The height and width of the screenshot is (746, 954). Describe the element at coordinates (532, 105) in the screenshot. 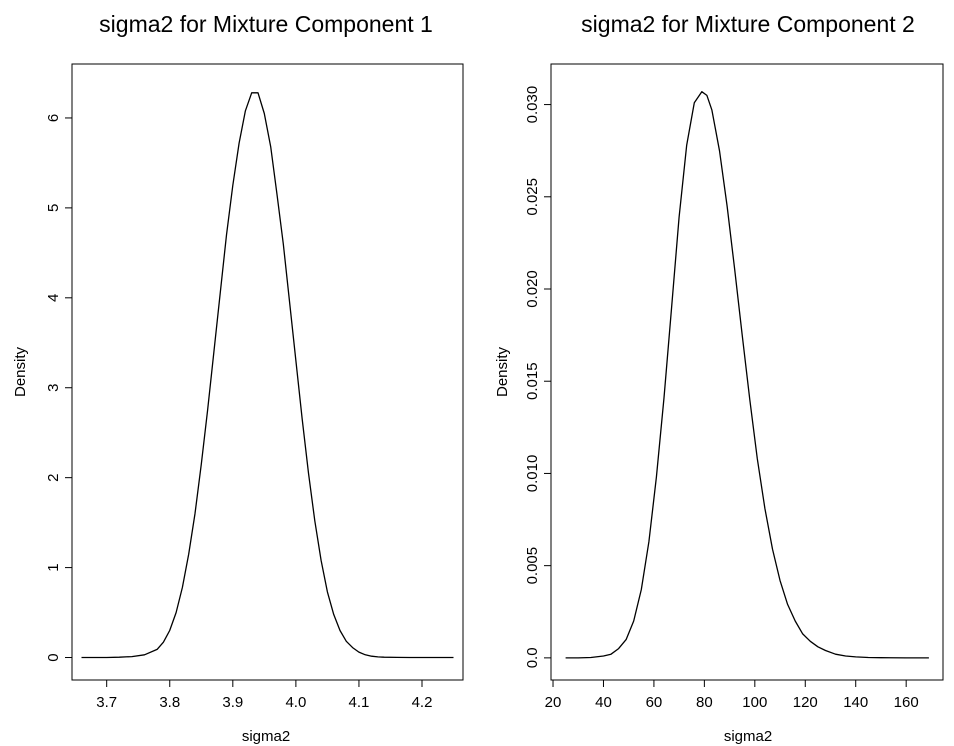

I see `y-tick-label: 0.030` at that location.